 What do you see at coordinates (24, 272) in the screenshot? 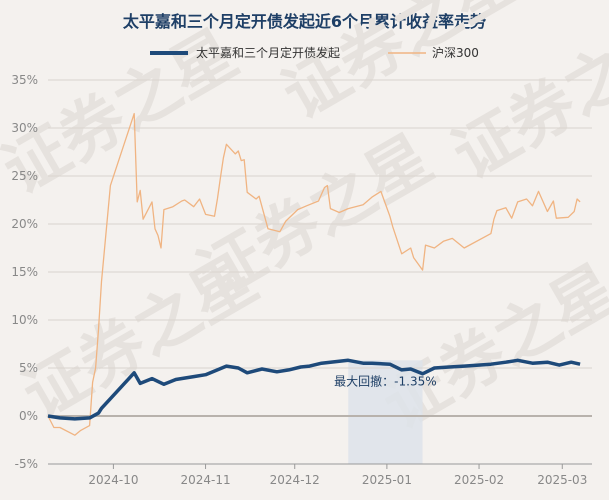
I see `y-tick-label: 15%` at bounding box center [24, 272].